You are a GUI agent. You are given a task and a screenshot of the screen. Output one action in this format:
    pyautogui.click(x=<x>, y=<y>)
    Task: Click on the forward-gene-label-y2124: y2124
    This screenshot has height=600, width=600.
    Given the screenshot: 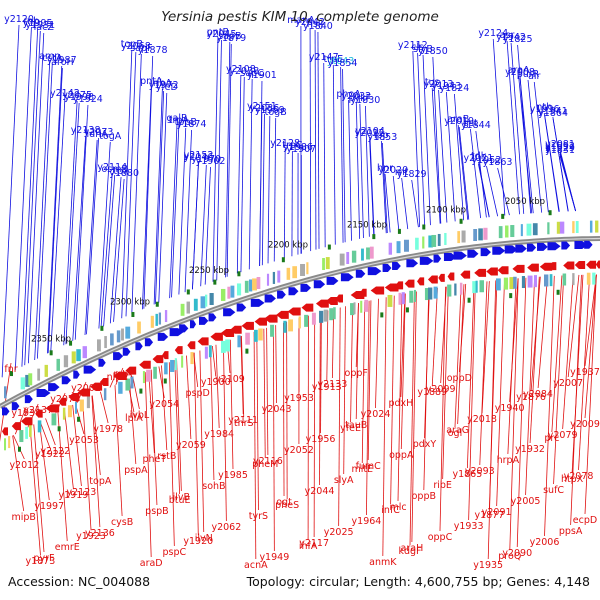 What is the action you would take?
    pyautogui.click(x=493, y=33)
    